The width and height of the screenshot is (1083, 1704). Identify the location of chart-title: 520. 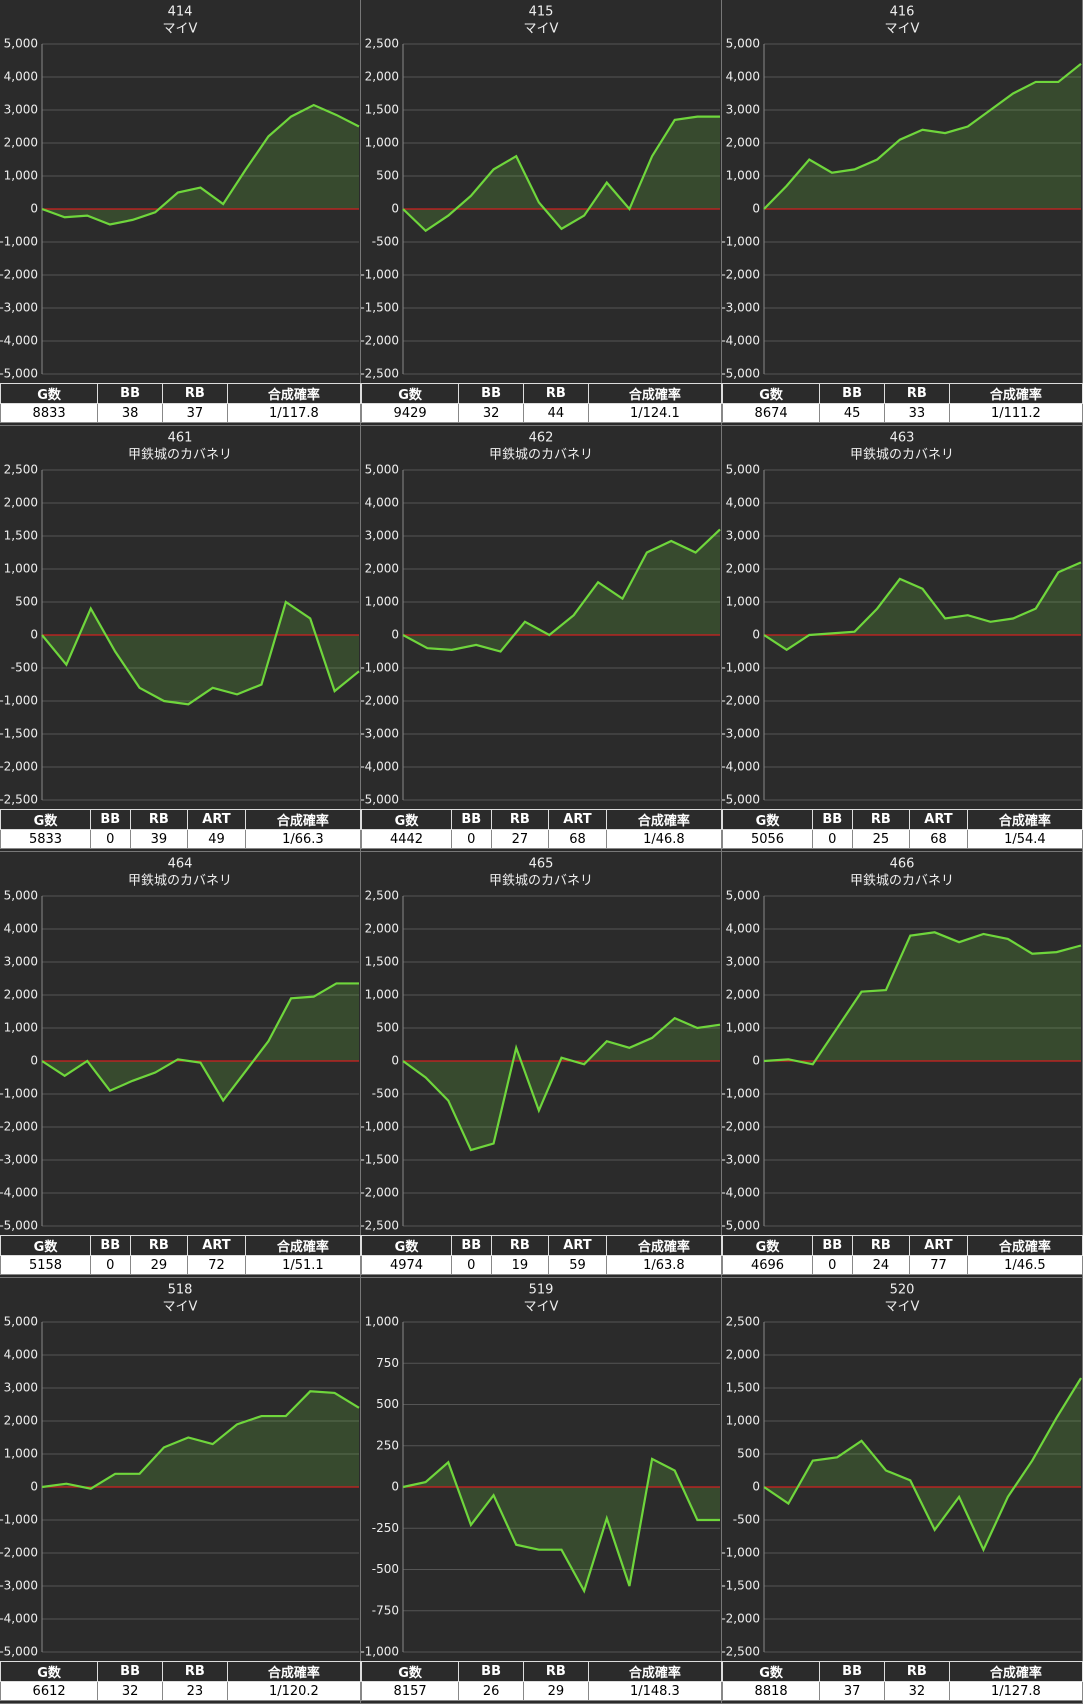
(902, 1290).